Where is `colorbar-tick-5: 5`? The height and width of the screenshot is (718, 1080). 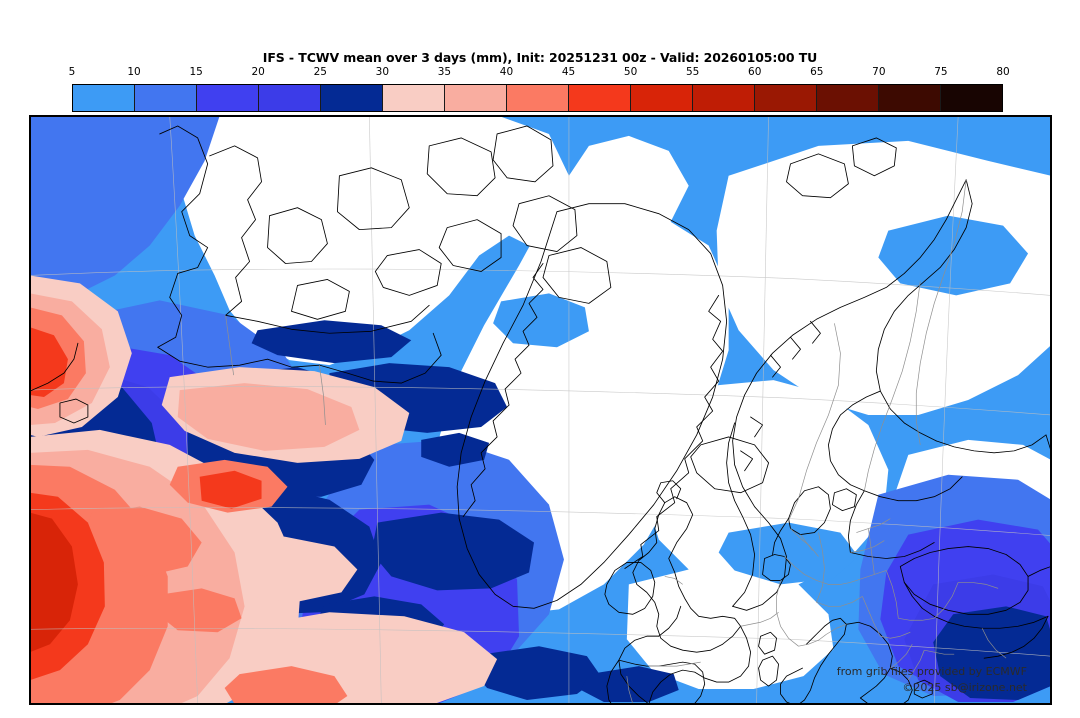
colorbar-tick-5: 5 is located at coordinates (72, 72).